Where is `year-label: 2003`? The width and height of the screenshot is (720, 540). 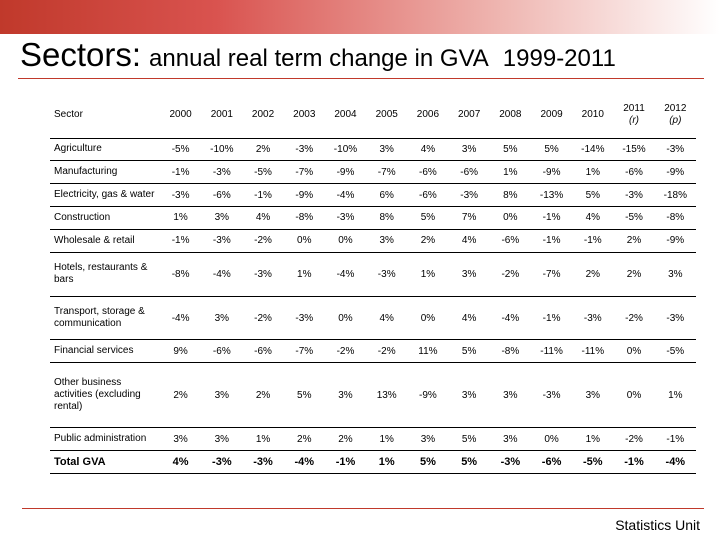
year-label: 2003 is located at coordinates (304, 114).